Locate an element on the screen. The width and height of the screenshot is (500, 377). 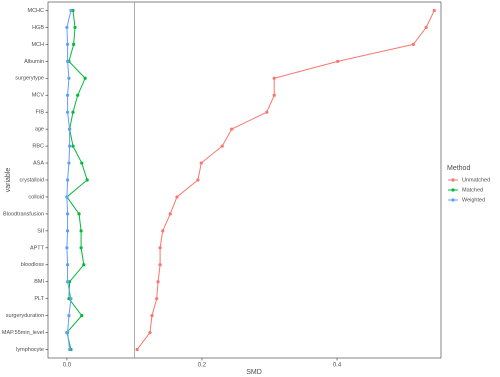
x-axis-title: SMD is located at coordinates (254, 372).